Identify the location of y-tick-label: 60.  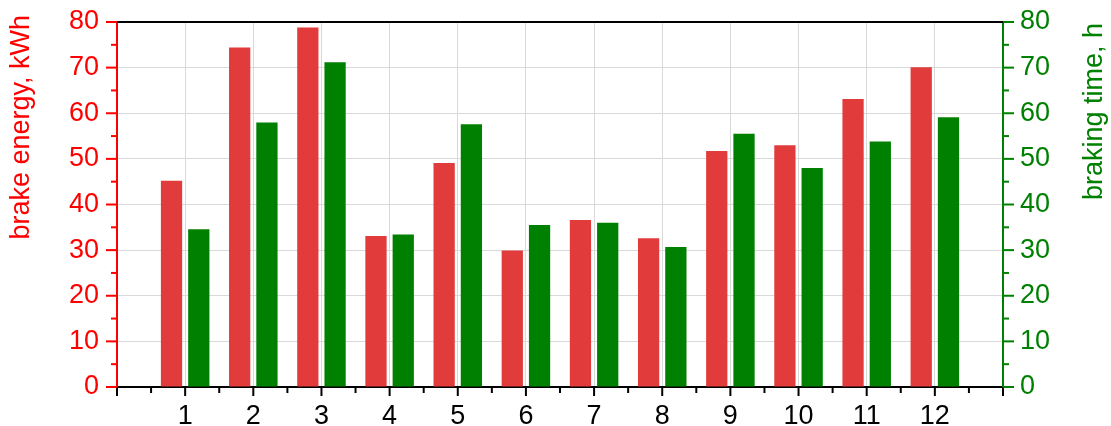
(83, 111).